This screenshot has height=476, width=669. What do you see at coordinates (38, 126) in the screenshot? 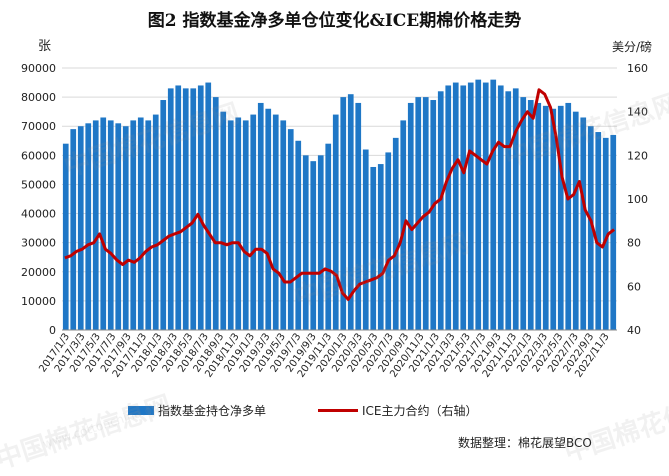
I see `y-left-tick-label: 70000` at bounding box center [38, 126].